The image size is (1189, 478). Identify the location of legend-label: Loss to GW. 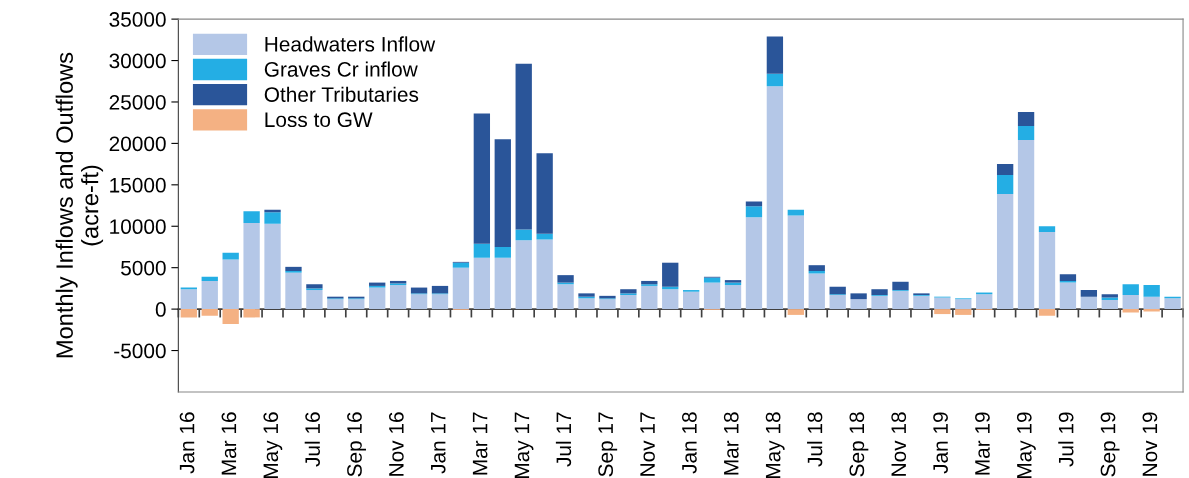
(319, 120).